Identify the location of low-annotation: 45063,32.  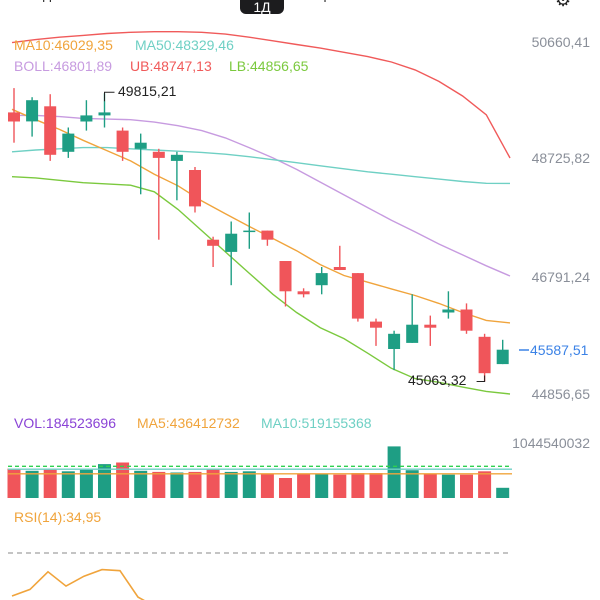
(437, 380).